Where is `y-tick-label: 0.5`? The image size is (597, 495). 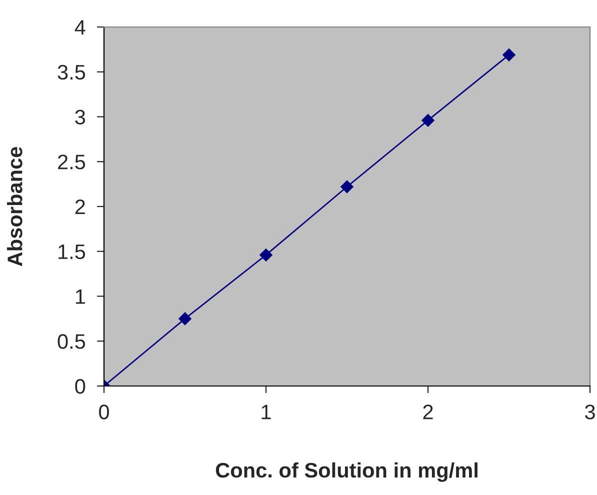 y-tick-label: 0.5 is located at coordinates (72, 341).